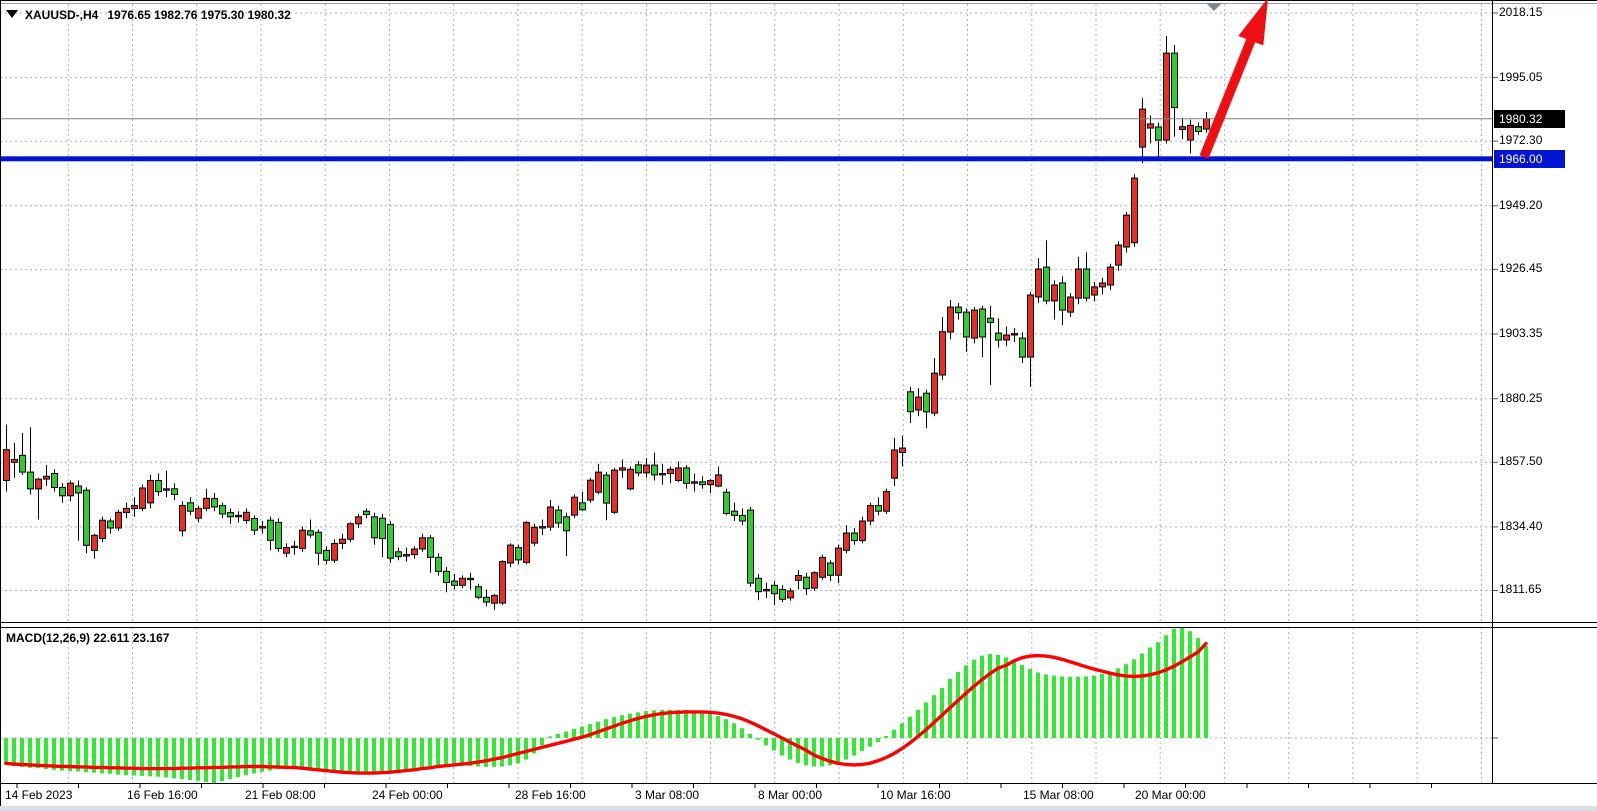 Image resolution: width=1597 pixels, height=811 pixels. I want to click on time-axis-label: 10 Mar 16:00, so click(915, 795).